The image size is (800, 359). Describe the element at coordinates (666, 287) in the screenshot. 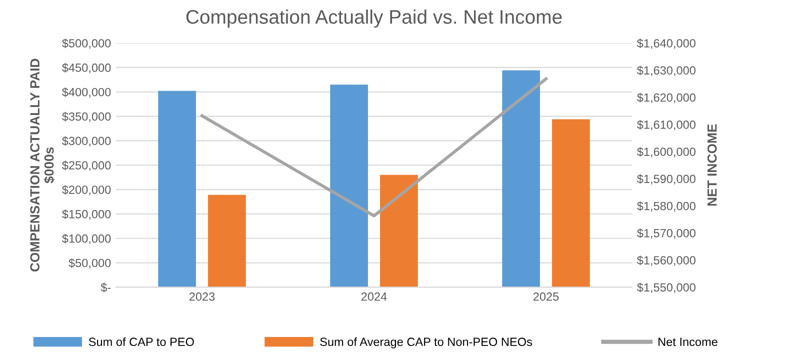

I see `y2-tick-label: $1,550,000` at that location.